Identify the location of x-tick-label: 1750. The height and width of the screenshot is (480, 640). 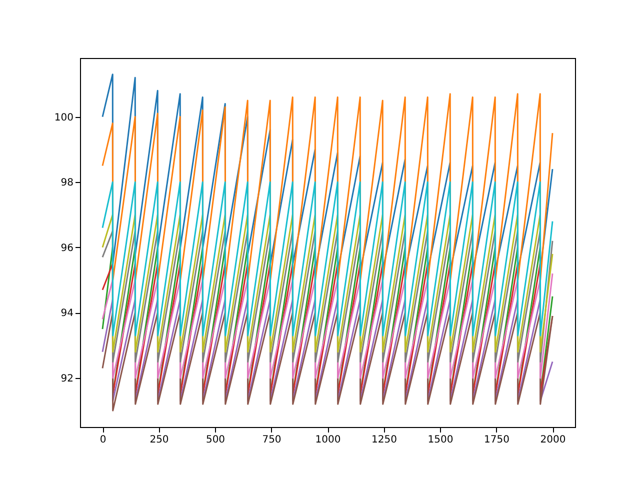
(497, 440).